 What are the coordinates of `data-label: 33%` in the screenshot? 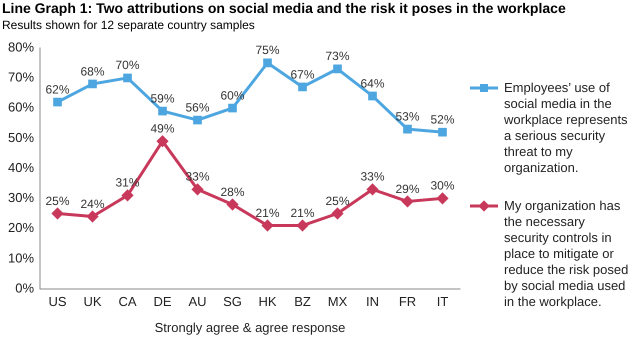 It's located at (372, 177).